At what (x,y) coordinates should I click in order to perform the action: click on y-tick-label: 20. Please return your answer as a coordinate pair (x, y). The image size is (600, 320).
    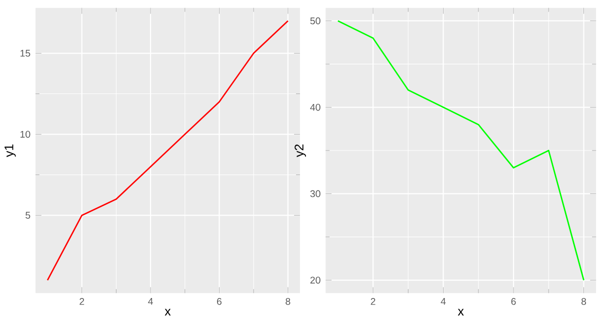
    Looking at the image, I should click on (315, 280).